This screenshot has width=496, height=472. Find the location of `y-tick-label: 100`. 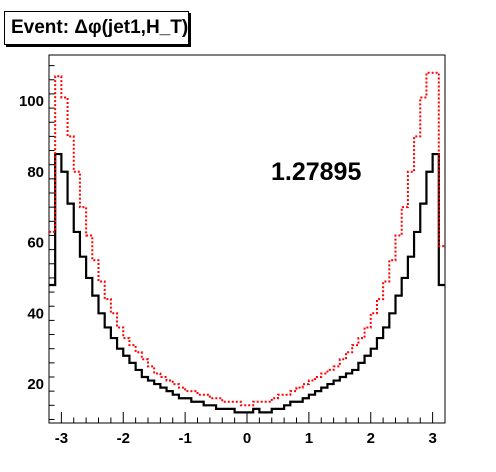

y-tick-label: 100 is located at coordinates (31, 101).